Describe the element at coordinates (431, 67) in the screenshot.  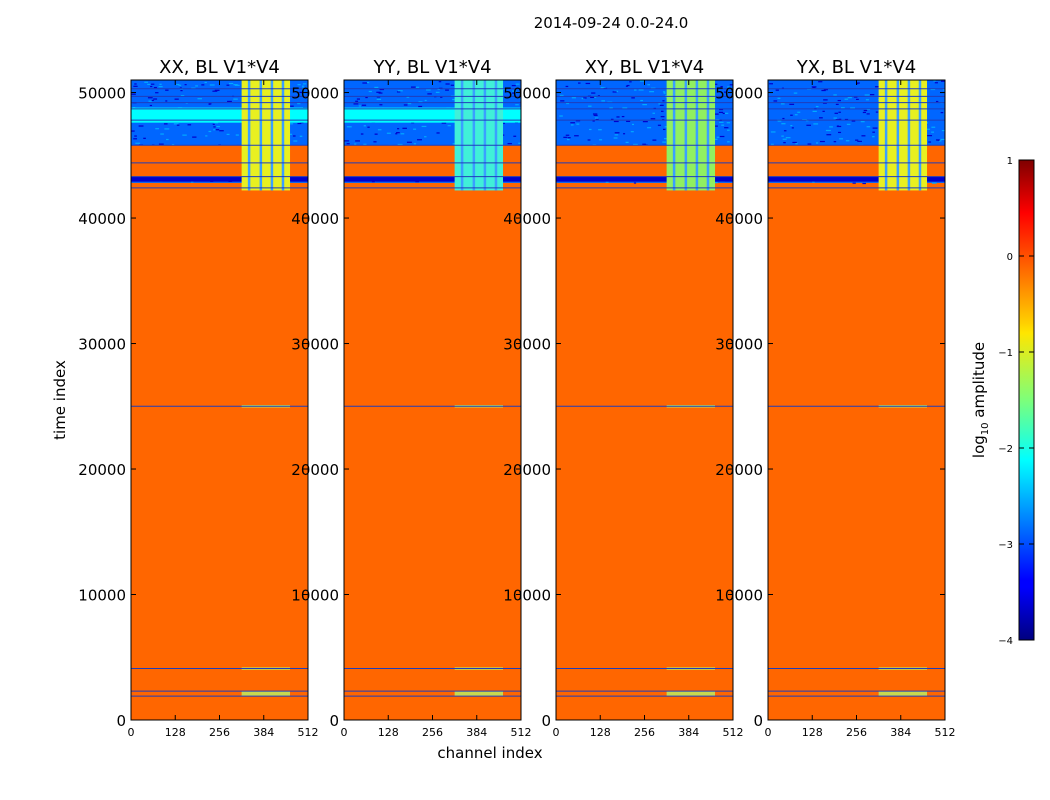
I see `panel-title: YY, BL V1*V4` at that location.